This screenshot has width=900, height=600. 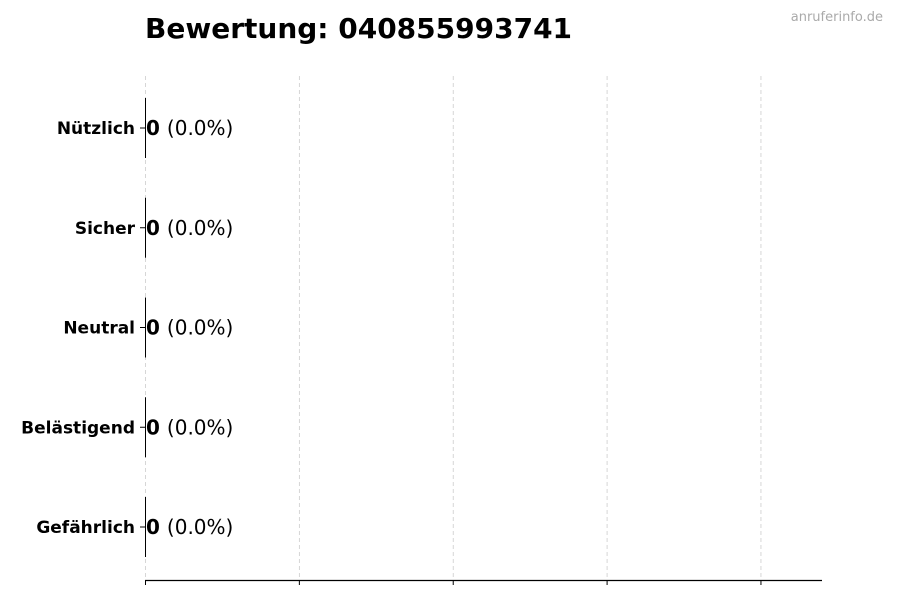 What do you see at coordinates (96, 129) in the screenshot?
I see `y-tick-label: Nützlich` at bounding box center [96, 129].